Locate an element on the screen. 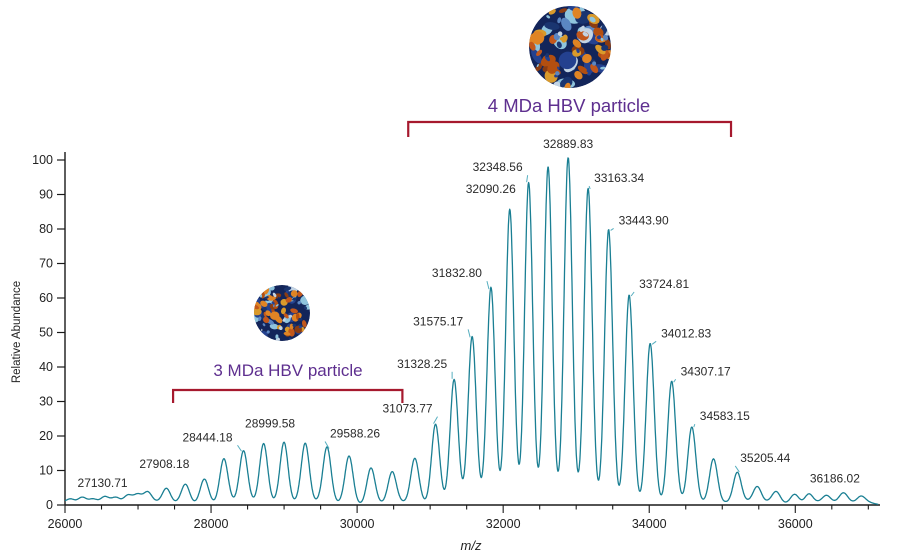 Image resolution: width=900 pixels, height=560 pixels. capsid-icon-4mda is located at coordinates (570, 47).